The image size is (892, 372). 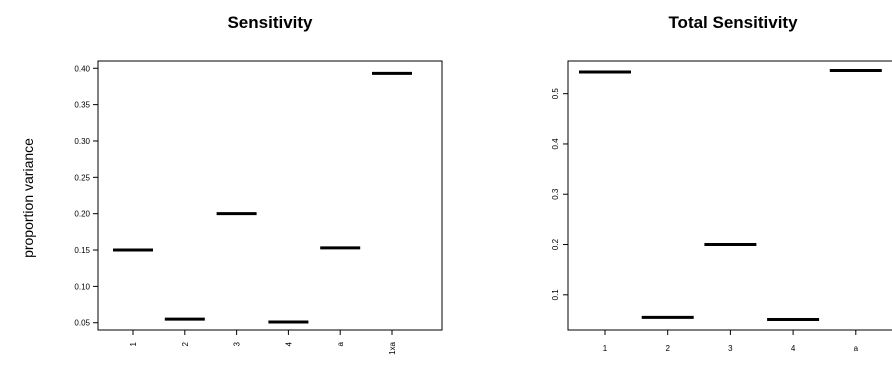 What do you see at coordinates (555, 94) in the screenshot?
I see `y-tick-label: 0.5` at bounding box center [555, 94].